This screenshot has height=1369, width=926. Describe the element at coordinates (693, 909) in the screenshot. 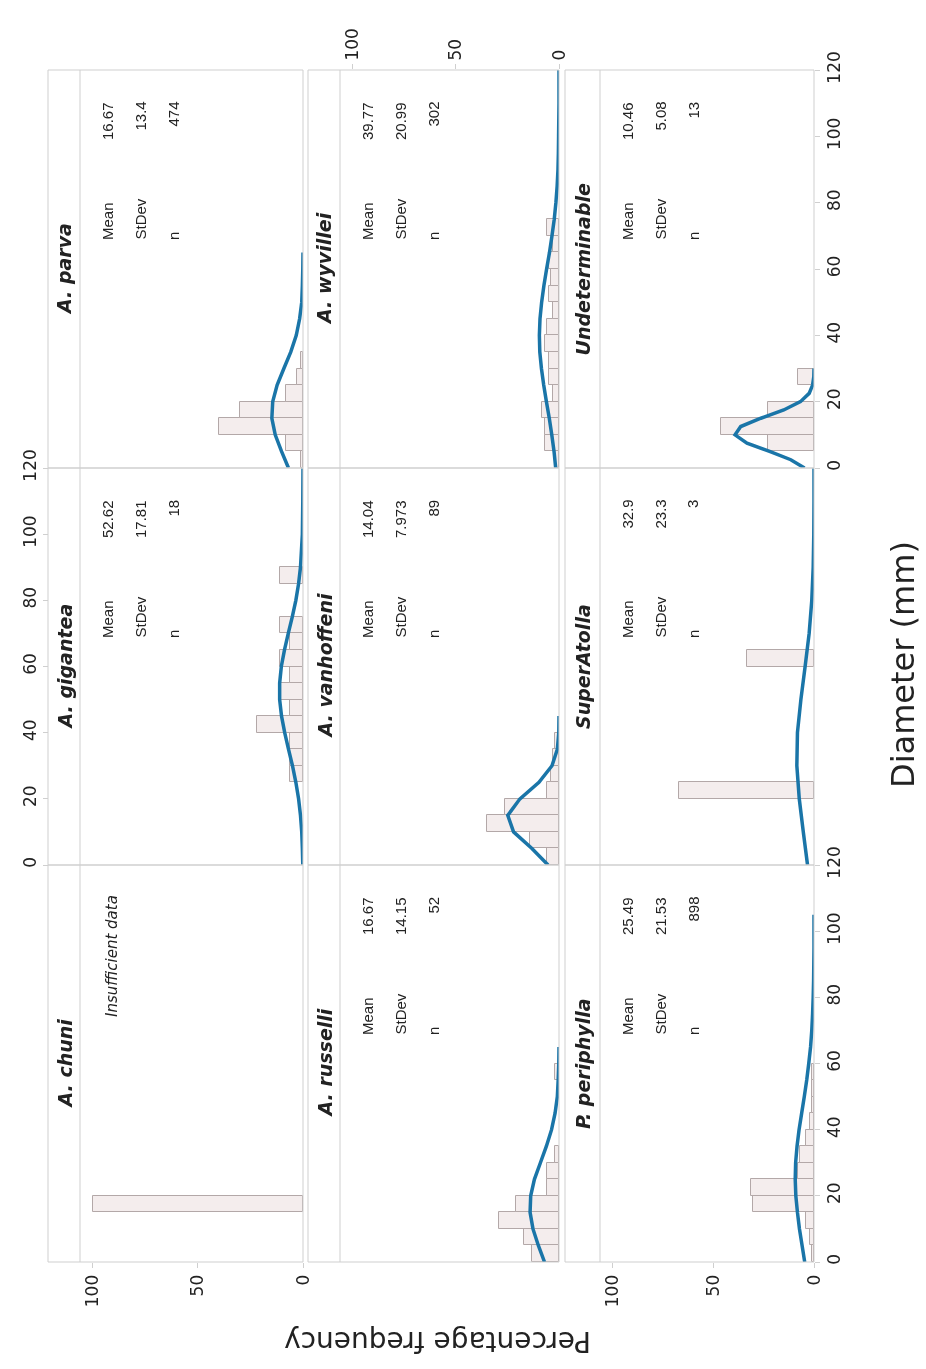

I see `annotation: 898` at that location.